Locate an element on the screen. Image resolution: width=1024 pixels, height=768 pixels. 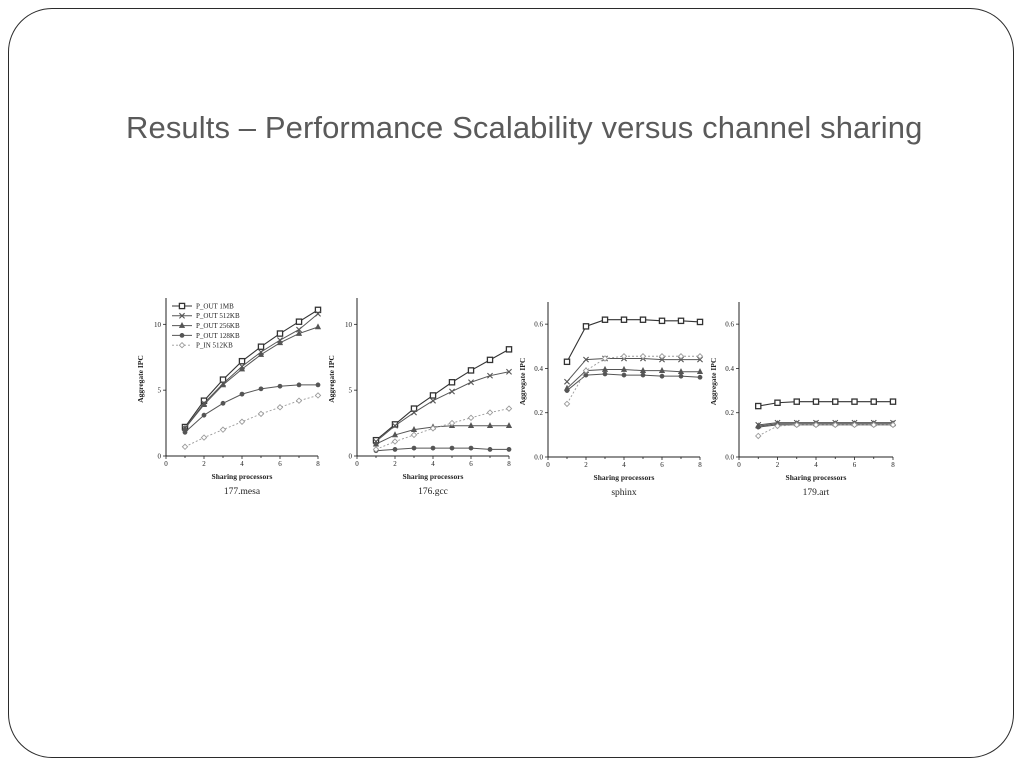
series-p-out-128kb is located at coordinates (251, 408).